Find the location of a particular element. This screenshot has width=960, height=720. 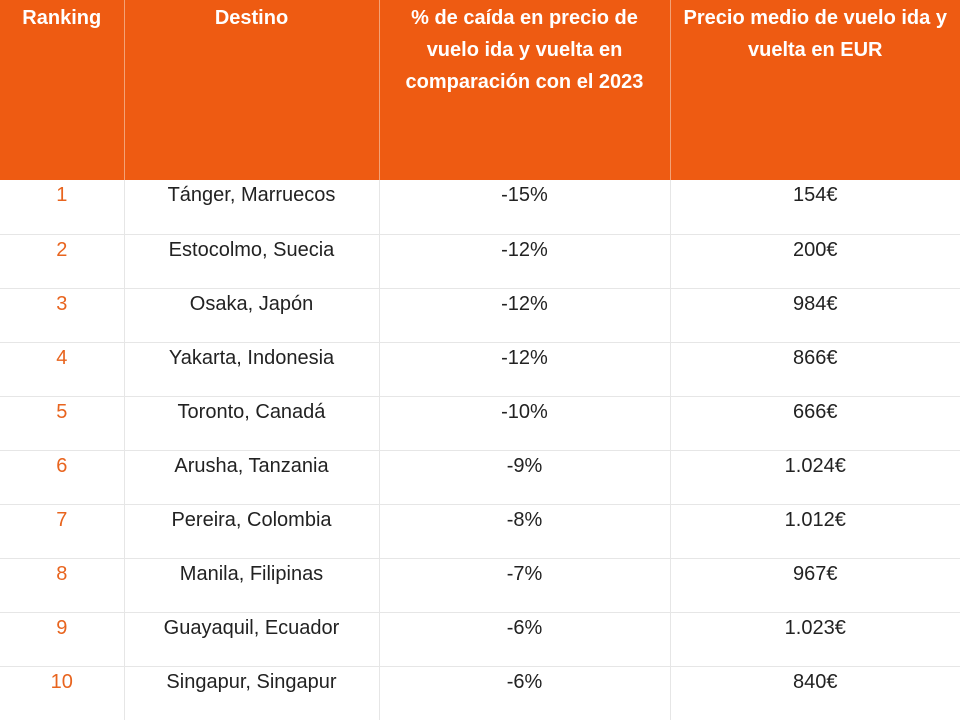

cell-rank: 3 is located at coordinates (62, 315).